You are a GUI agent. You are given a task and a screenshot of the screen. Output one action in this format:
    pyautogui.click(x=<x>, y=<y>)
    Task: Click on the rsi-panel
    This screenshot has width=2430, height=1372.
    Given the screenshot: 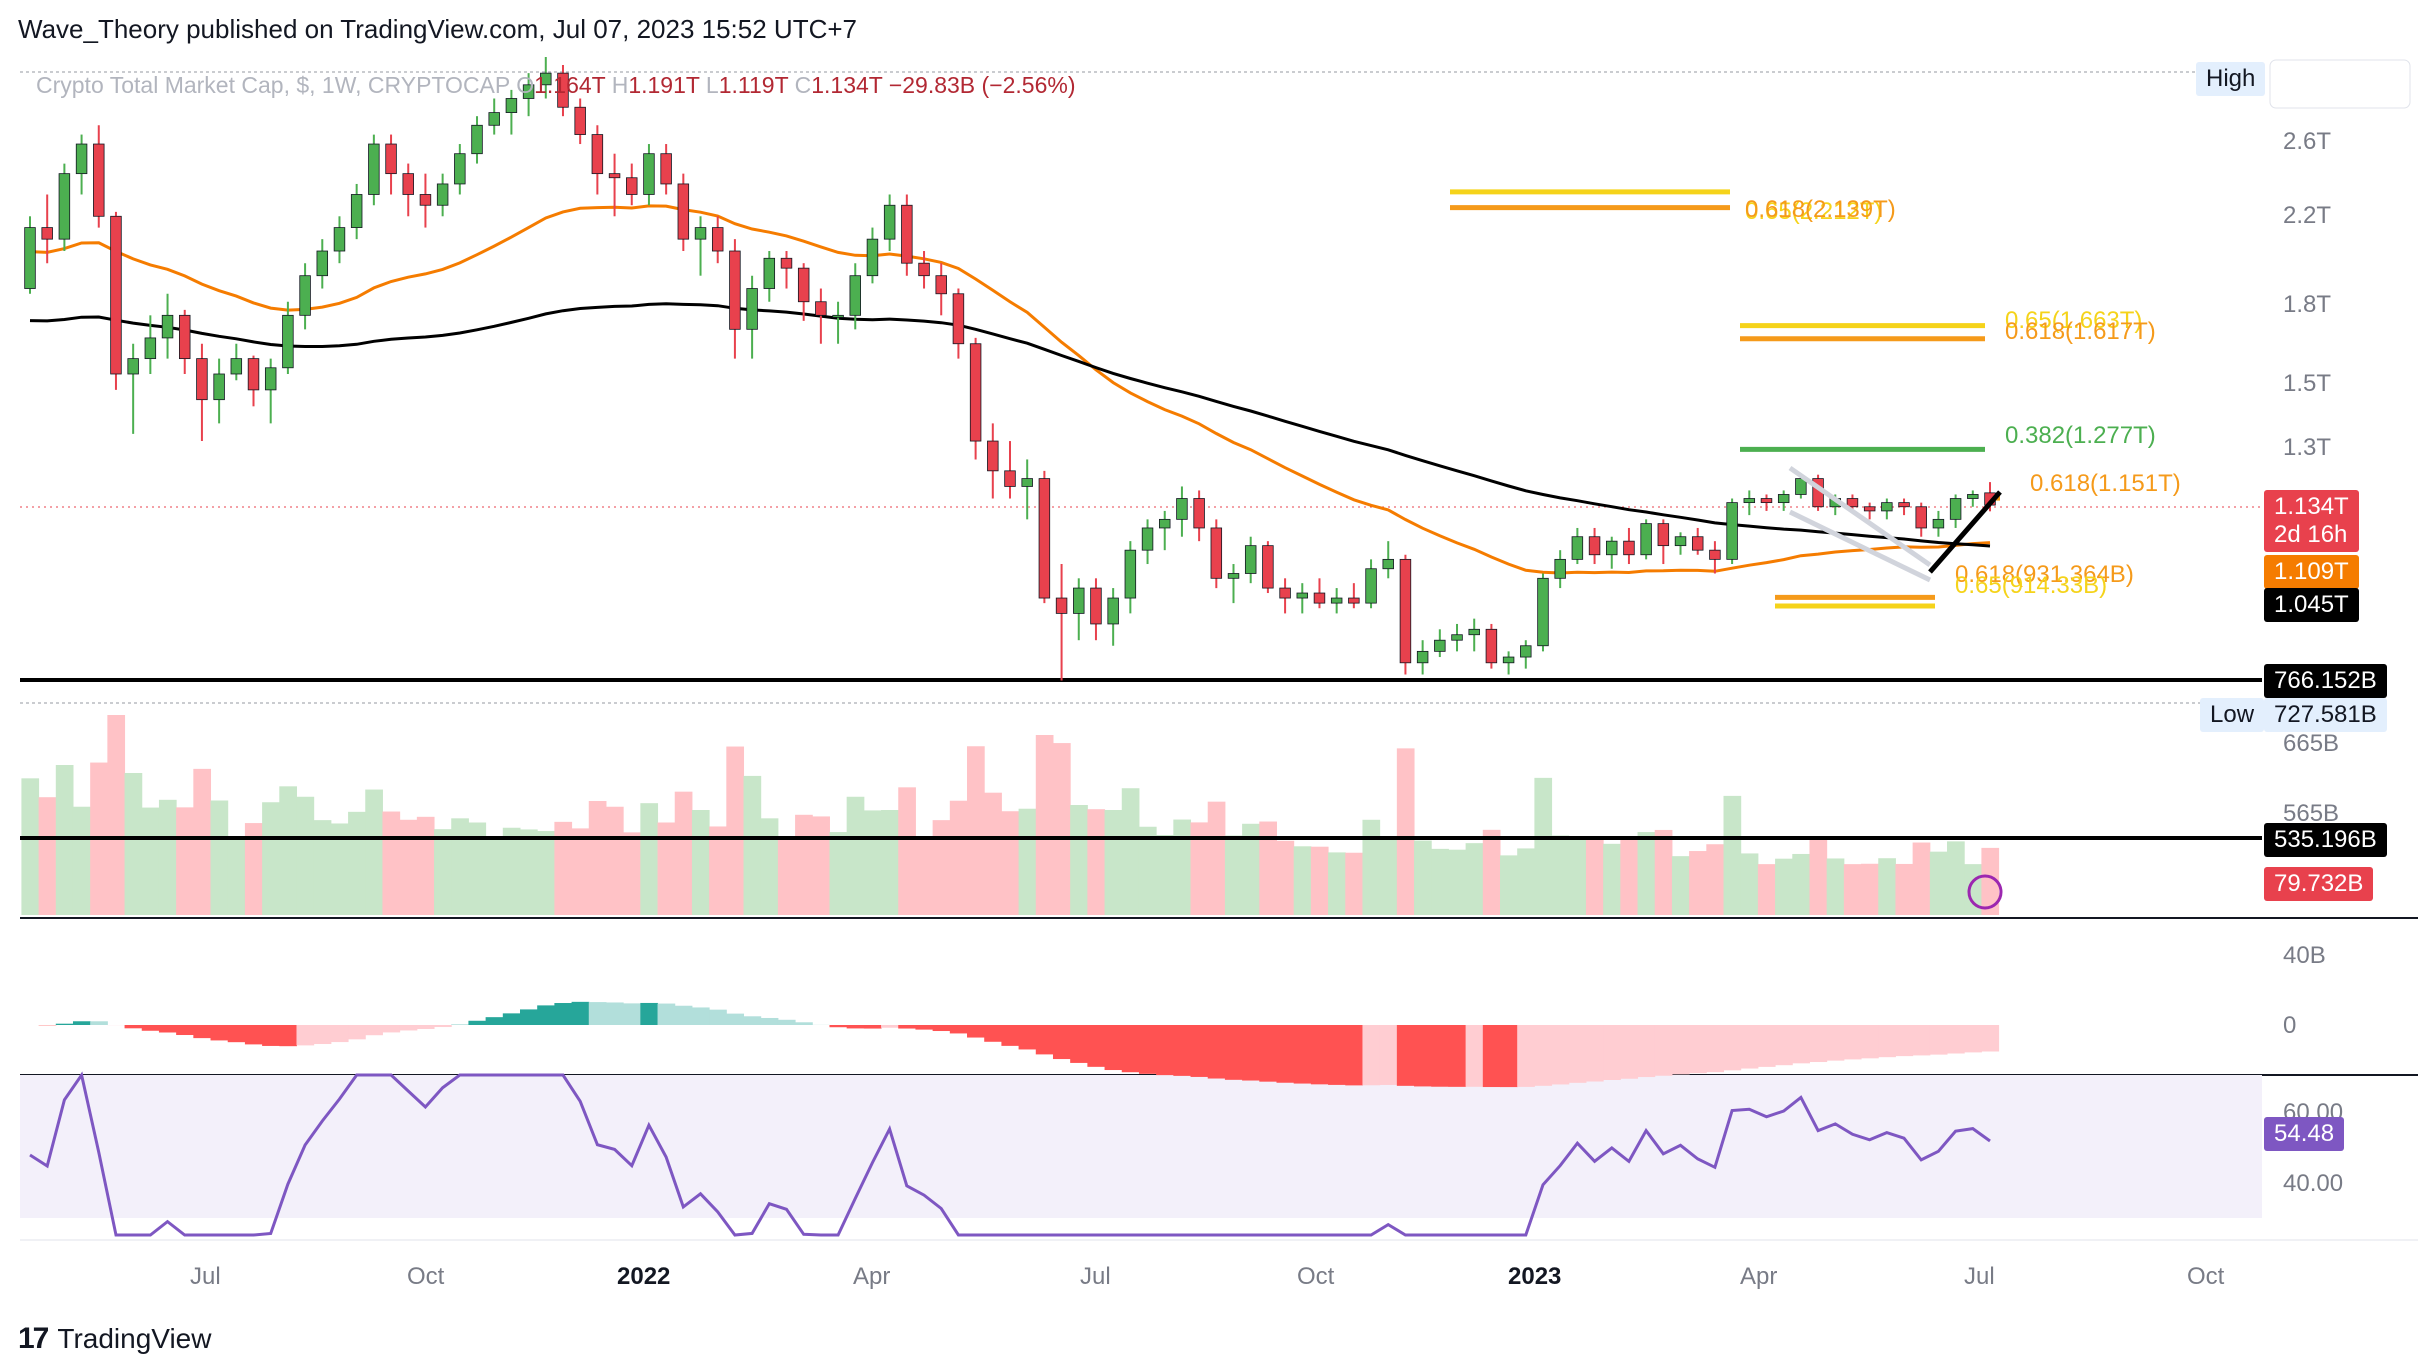 What is the action you would take?
    pyautogui.click(x=1010, y=1154)
    